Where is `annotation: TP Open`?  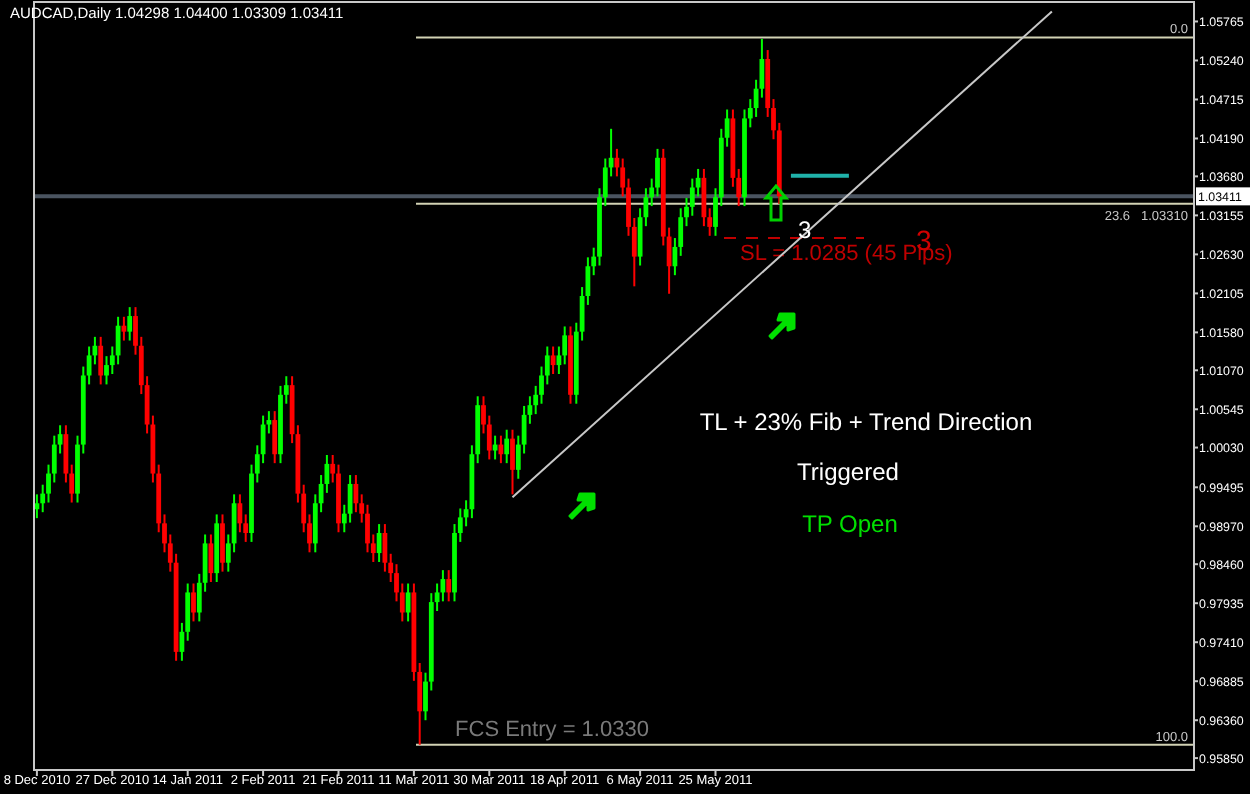
annotation: TP Open is located at coordinates (850, 524).